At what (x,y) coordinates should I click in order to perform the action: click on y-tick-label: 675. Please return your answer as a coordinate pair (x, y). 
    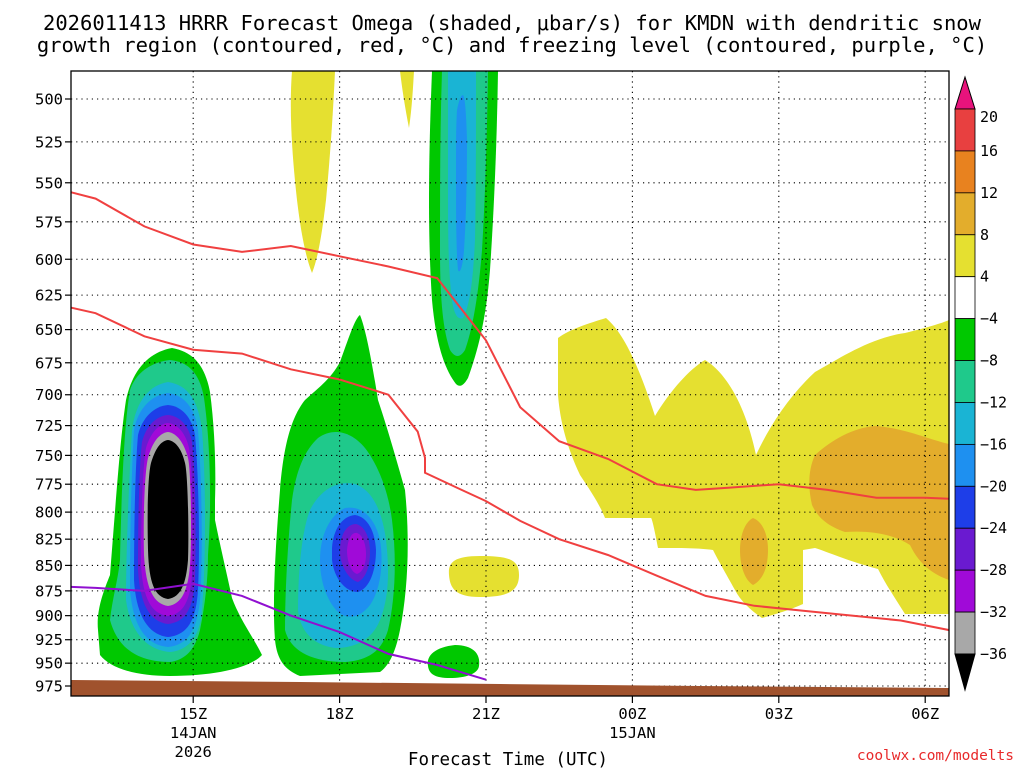
    Looking at the image, I should click on (49, 363).